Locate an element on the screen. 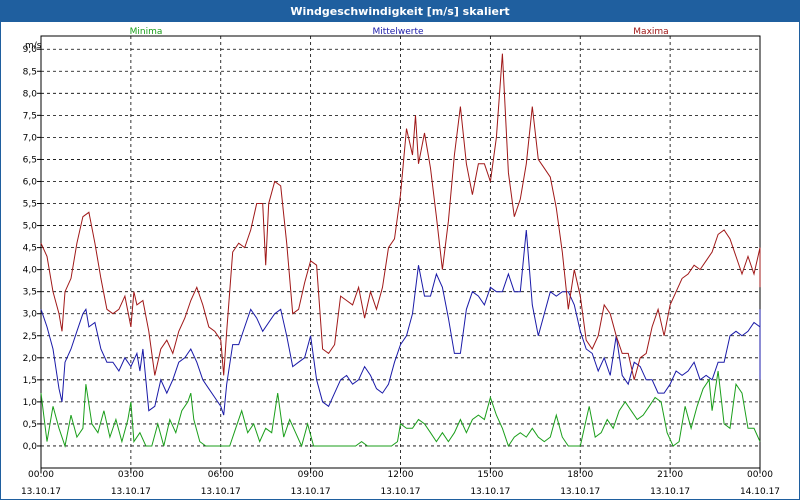 The width and height of the screenshot is (800, 500). x-tick-time: 15:00 is located at coordinates (490, 475).